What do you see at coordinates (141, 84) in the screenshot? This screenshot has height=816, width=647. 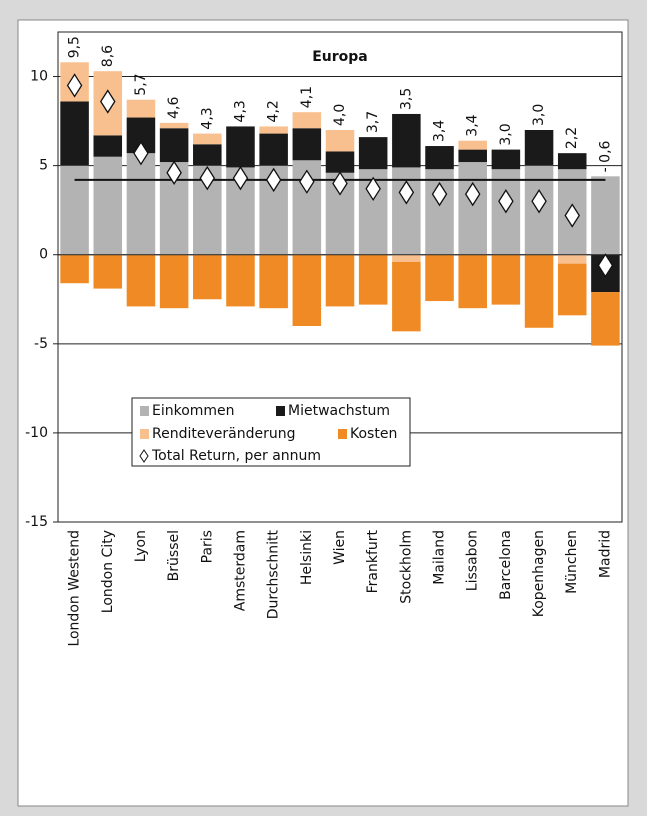 I see `value-label: 5,7` at bounding box center [141, 84].